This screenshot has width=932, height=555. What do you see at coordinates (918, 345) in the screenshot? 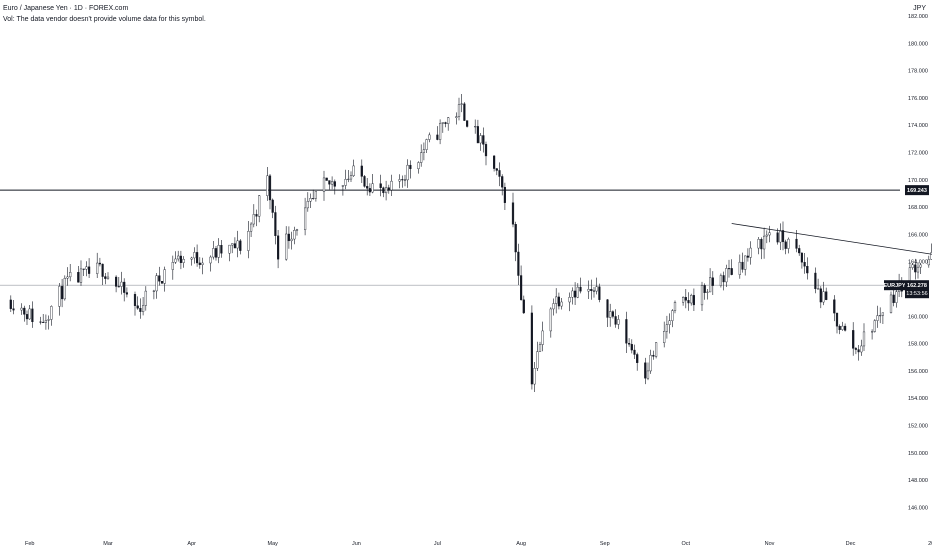
I see `y-tick-label: 158.000` at bounding box center [918, 345].